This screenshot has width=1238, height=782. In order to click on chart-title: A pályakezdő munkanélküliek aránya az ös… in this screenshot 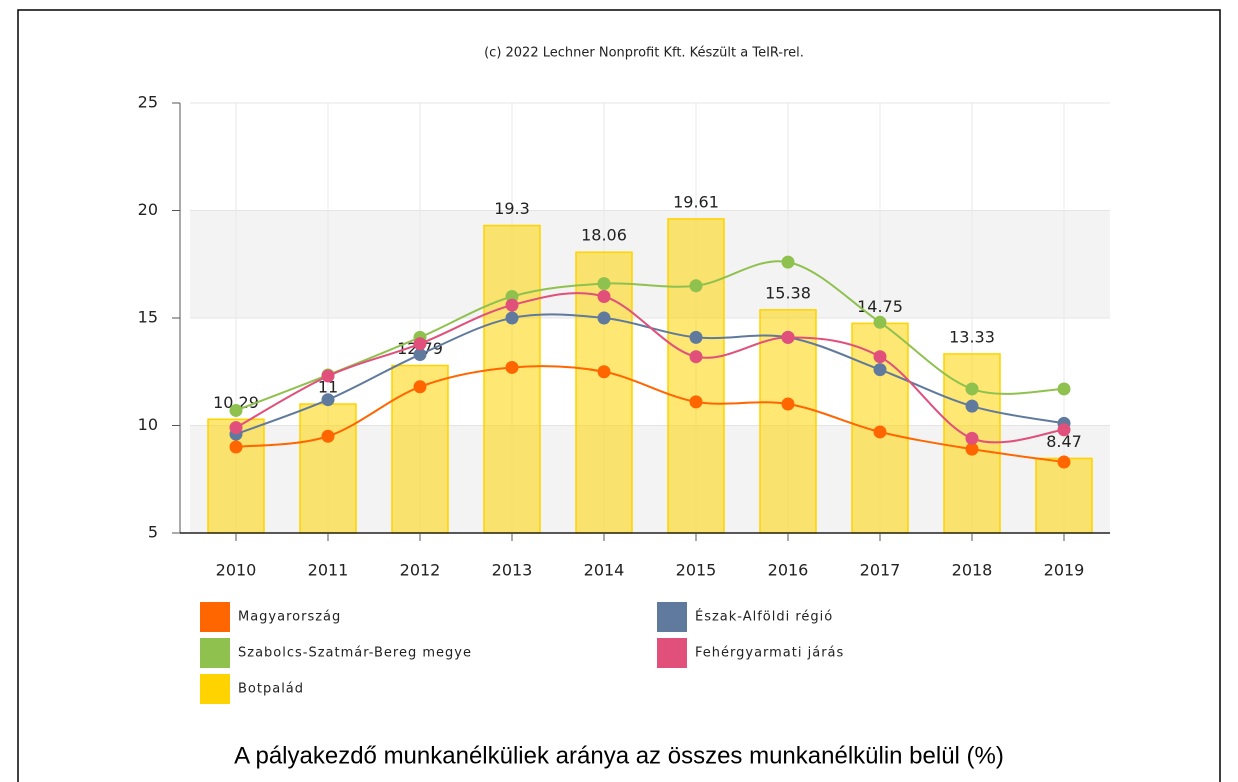, I will do `click(619, 755)`.